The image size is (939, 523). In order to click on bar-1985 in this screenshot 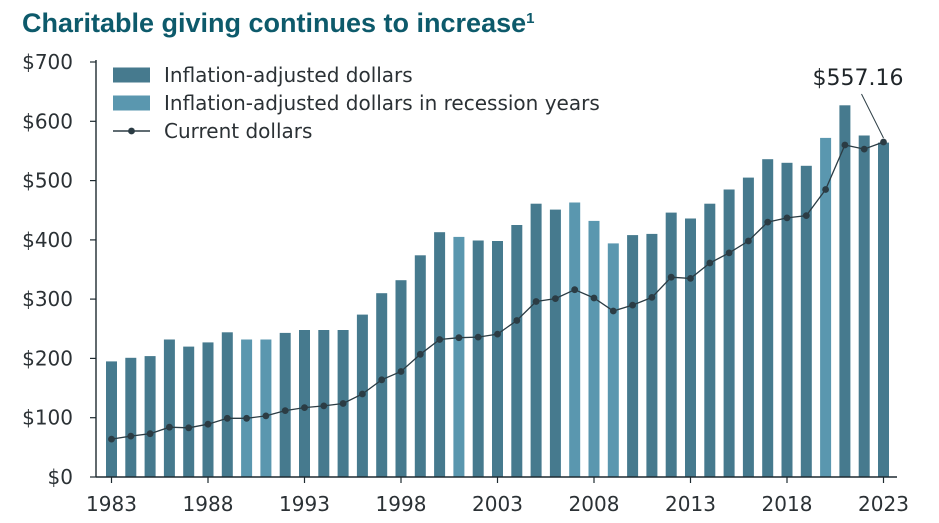, I will do `click(150, 416)`.